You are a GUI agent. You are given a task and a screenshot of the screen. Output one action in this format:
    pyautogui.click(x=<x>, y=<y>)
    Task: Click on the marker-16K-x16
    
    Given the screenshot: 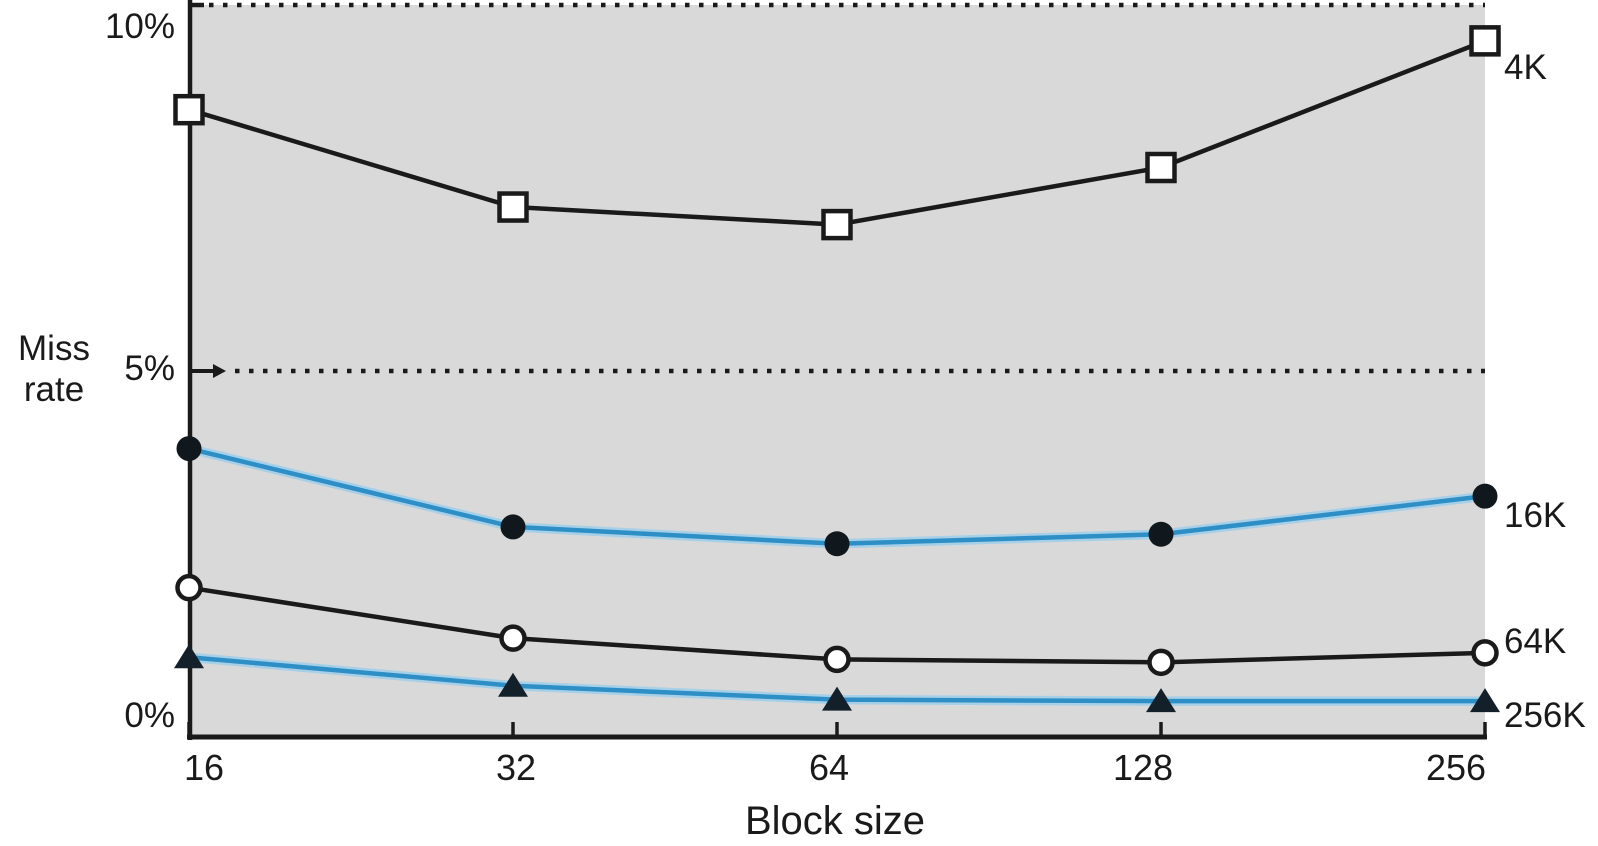 What is the action you would take?
    pyautogui.click(x=189, y=449)
    